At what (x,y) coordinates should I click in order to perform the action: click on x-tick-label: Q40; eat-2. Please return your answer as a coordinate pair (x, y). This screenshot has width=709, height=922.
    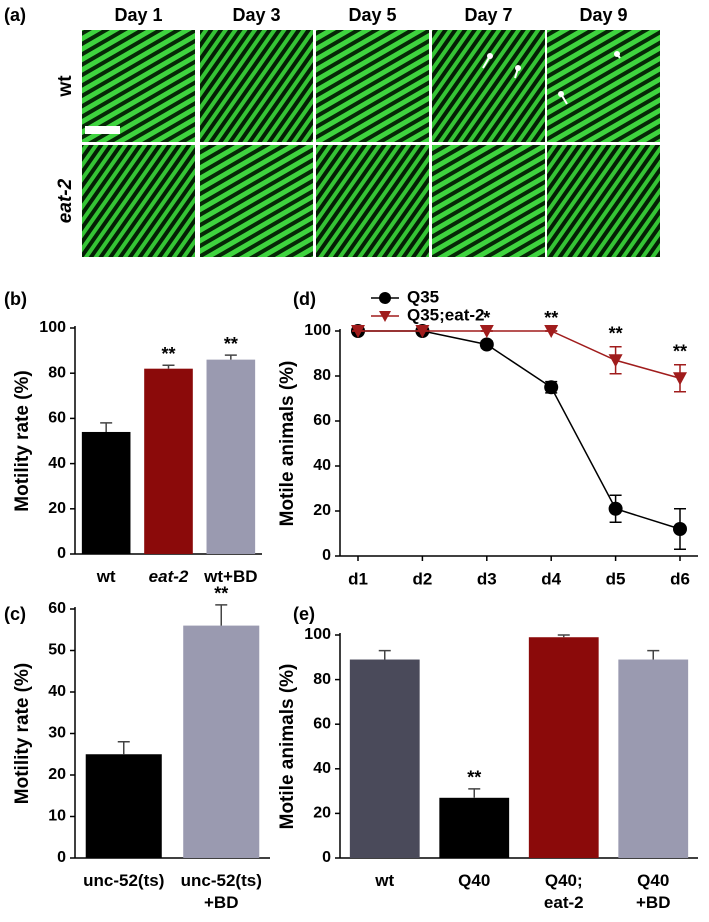
    Looking at the image, I should click on (563, 891).